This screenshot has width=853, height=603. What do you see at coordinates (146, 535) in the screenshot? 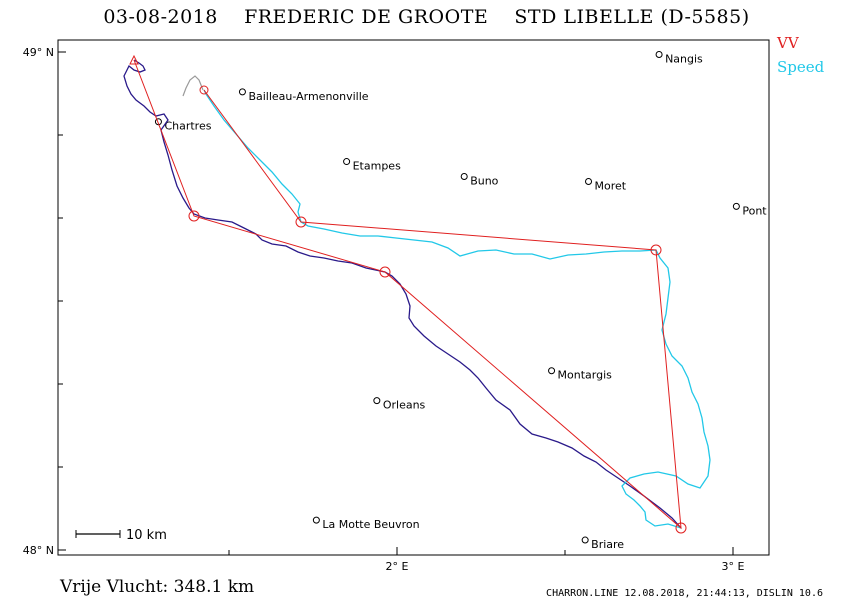
I see `scale-bar-label: 10 km` at bounding box center [146, 535].